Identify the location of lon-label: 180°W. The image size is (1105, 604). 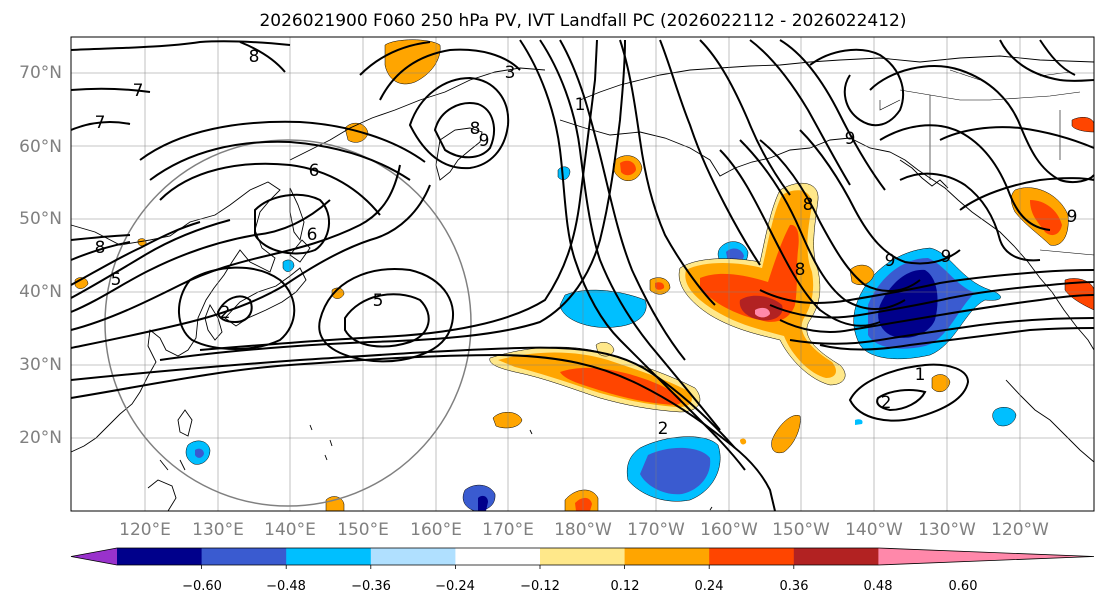
(583, 530).